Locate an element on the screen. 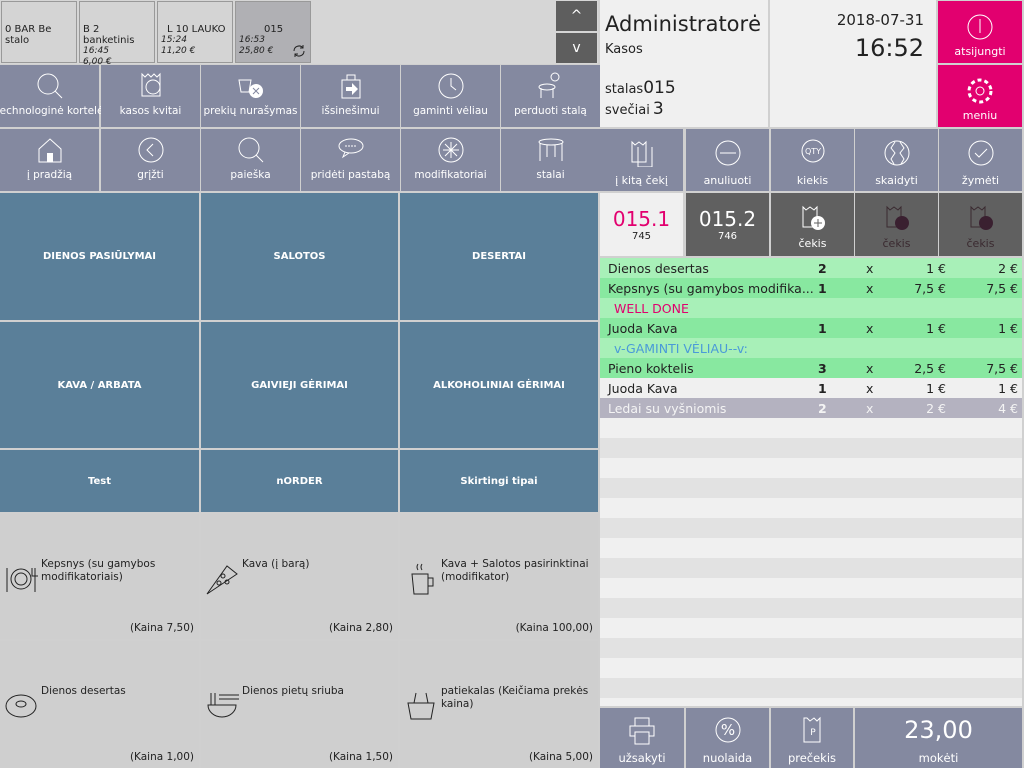 This screenshot has width=1024, height=768. quantity-button: QTY kiekis is located at coordinates (812, 160).